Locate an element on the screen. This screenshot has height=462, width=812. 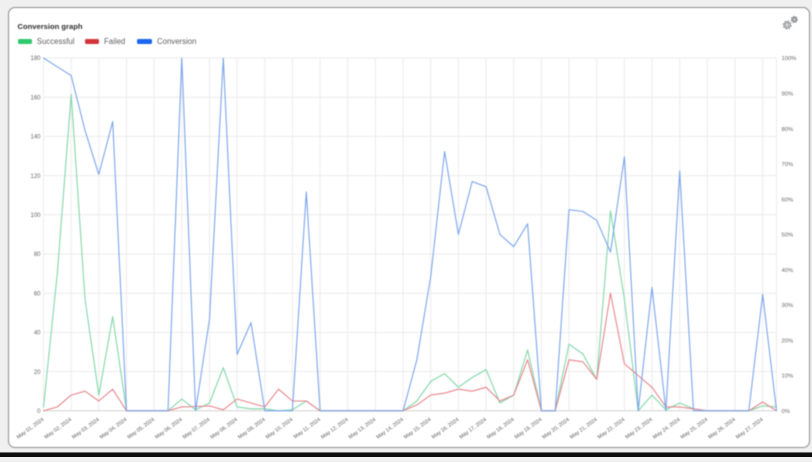
svg-text: 70% is located at coordinates (788, 165).